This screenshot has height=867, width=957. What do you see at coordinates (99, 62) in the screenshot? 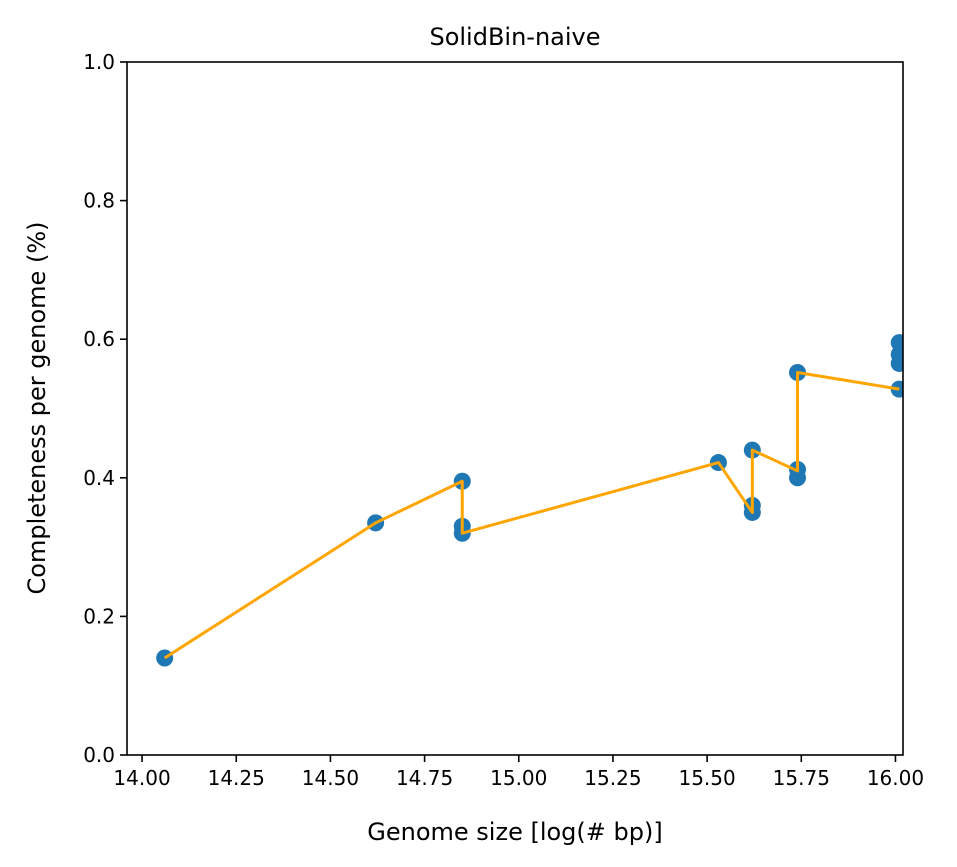
I see `y-tick-label: 1.0` at bounding box center [99, 62].